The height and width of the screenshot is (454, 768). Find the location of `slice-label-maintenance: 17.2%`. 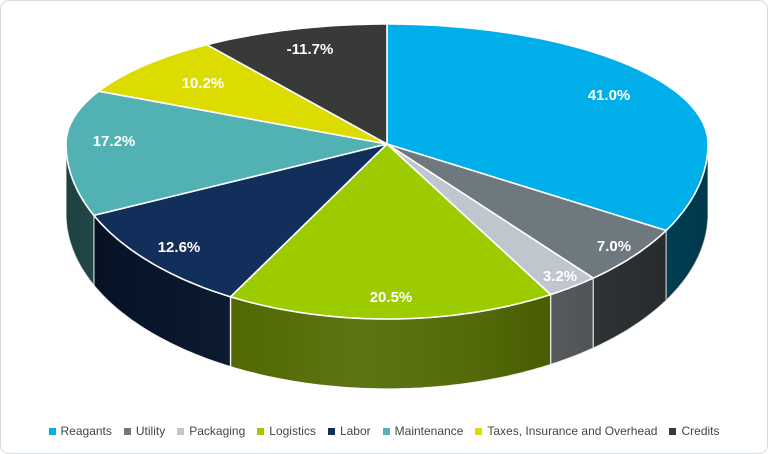

slice-label-maintenance: 17.2% is located at coordinates (114, 141).